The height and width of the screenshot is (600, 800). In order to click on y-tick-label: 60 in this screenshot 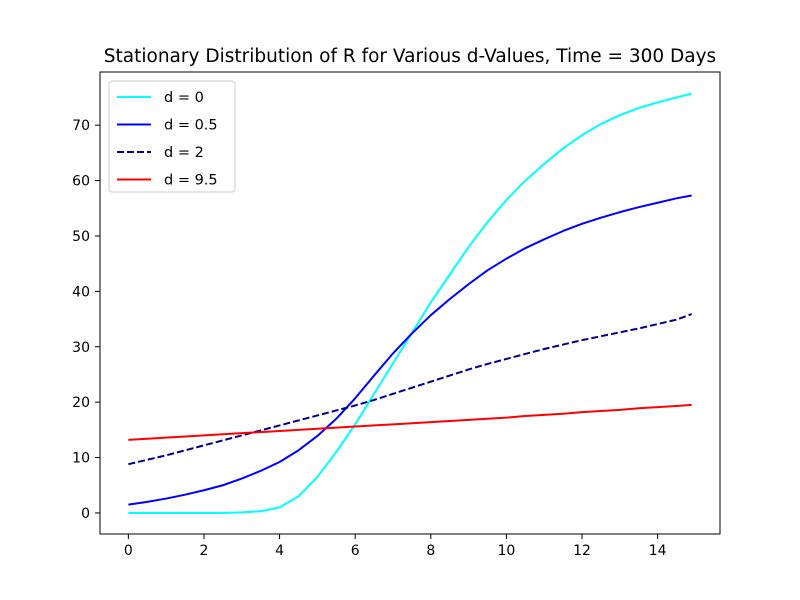, I will do `click(81, 182)`.